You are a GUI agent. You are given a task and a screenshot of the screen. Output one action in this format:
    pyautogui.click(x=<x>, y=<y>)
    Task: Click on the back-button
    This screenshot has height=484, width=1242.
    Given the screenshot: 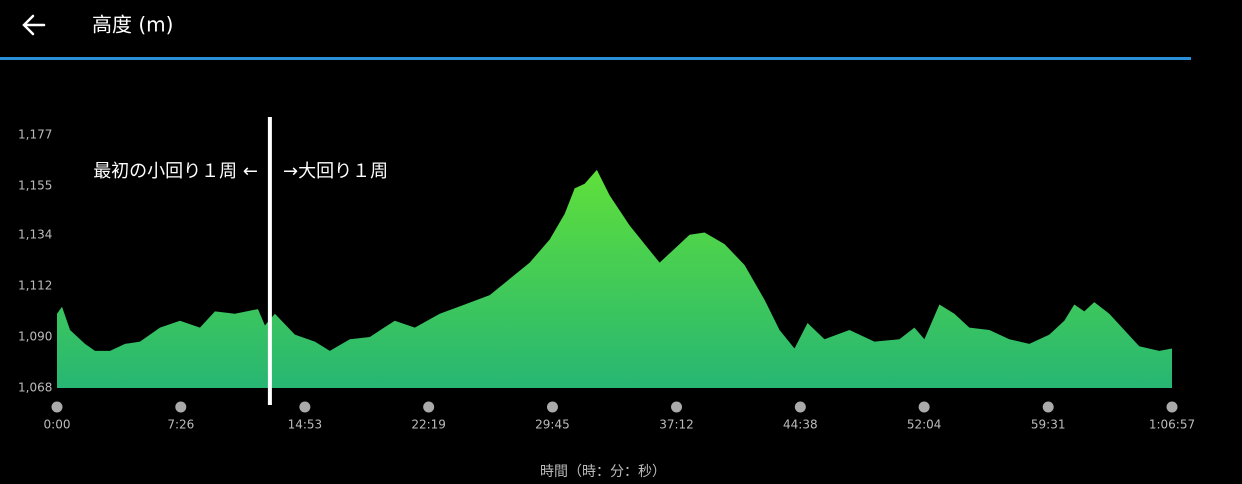 What is the action you would take?
    pyautogui.click(x=34, y=25)
    